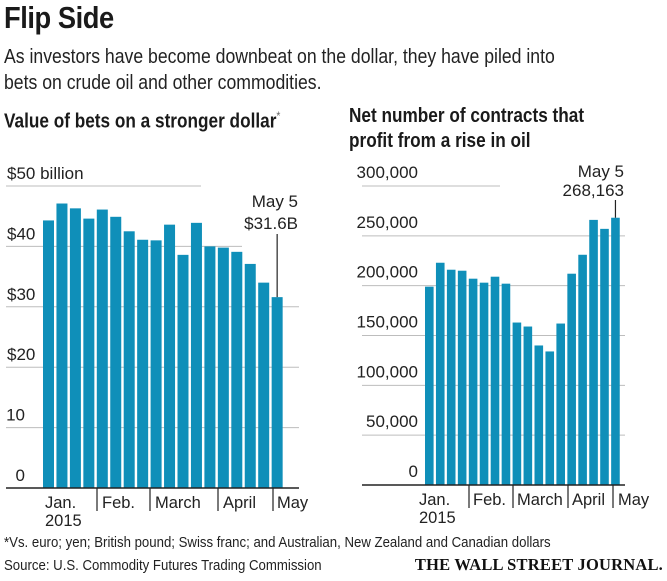 The image size is (667, 581). Describe the element at coordinates (21, 354) in the screenshot. I see `left-y-tick-label: $20` at that location.